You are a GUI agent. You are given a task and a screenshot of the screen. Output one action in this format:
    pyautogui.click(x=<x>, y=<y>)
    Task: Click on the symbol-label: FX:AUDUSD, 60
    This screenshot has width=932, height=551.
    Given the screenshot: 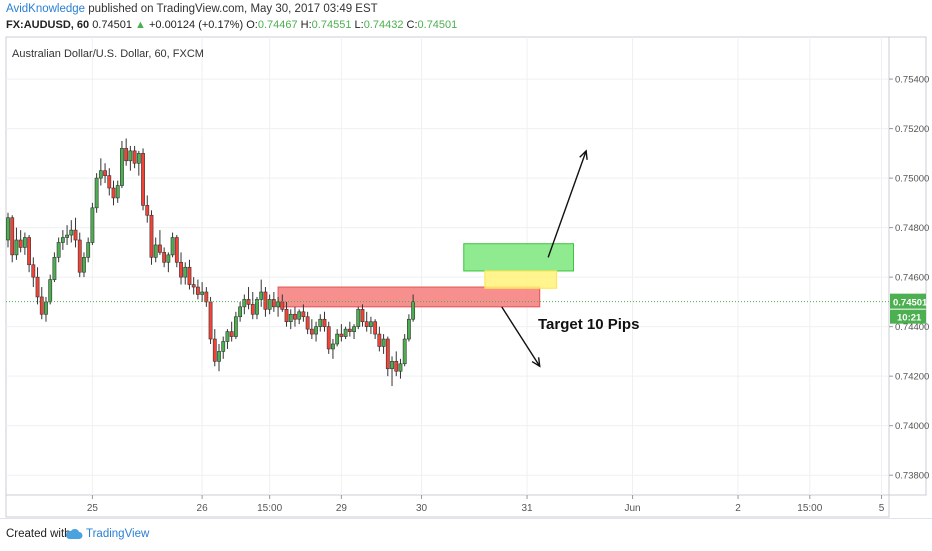 What is the action you would take?
    pyautogui.click(x=48, y=25)
    